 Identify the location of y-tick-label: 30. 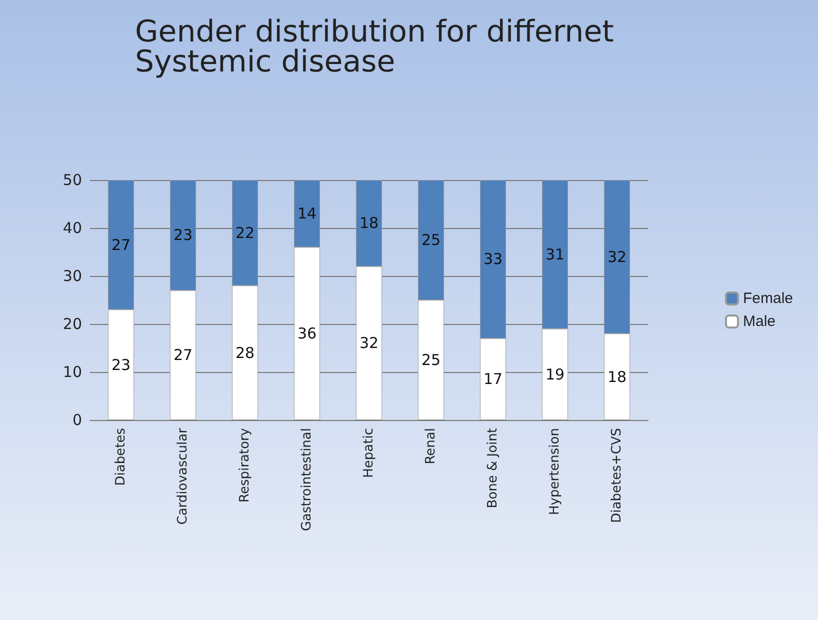
(72, 276).